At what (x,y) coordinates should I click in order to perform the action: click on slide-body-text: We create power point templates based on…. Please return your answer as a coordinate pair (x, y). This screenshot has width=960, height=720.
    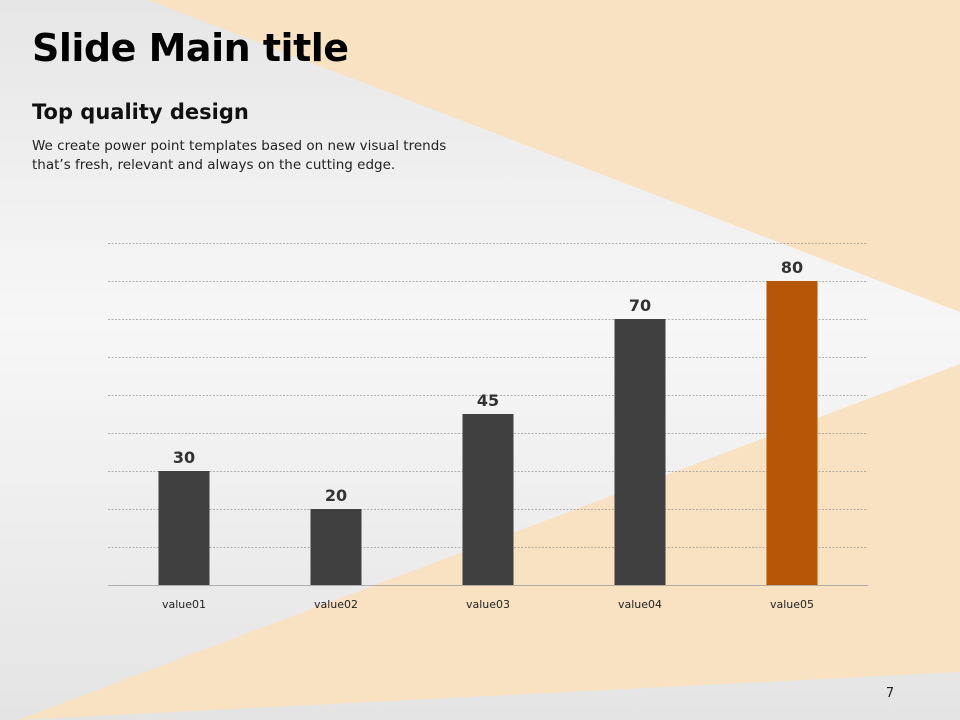
    Looking at the image, I should click on (239, 155).